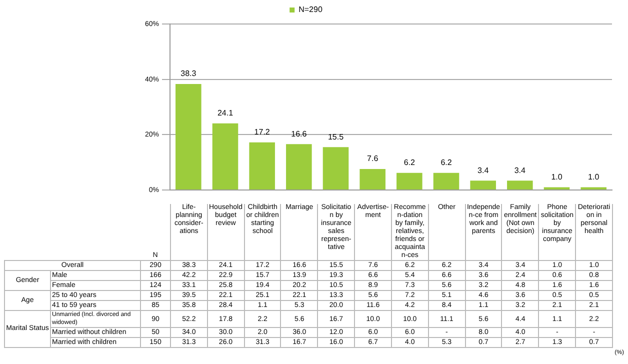 The height and width of the screenshot is (364, 628). What do you see at coordinates (299, 133) in the screenshot?
I see `text: 16.6` at bounding box center [299, 133].